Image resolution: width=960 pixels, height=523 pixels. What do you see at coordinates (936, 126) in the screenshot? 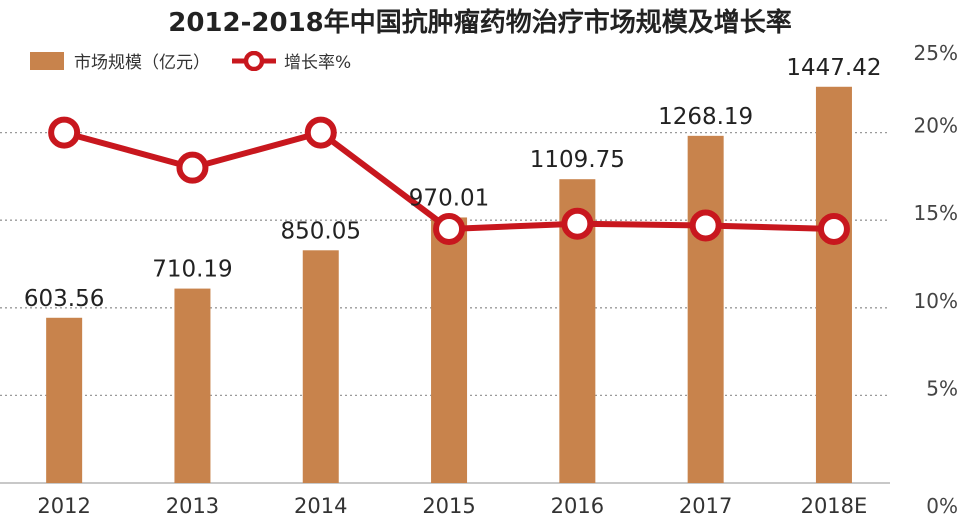
I see `y-right-tick-label: 20%` at bounding box center [936, 126].